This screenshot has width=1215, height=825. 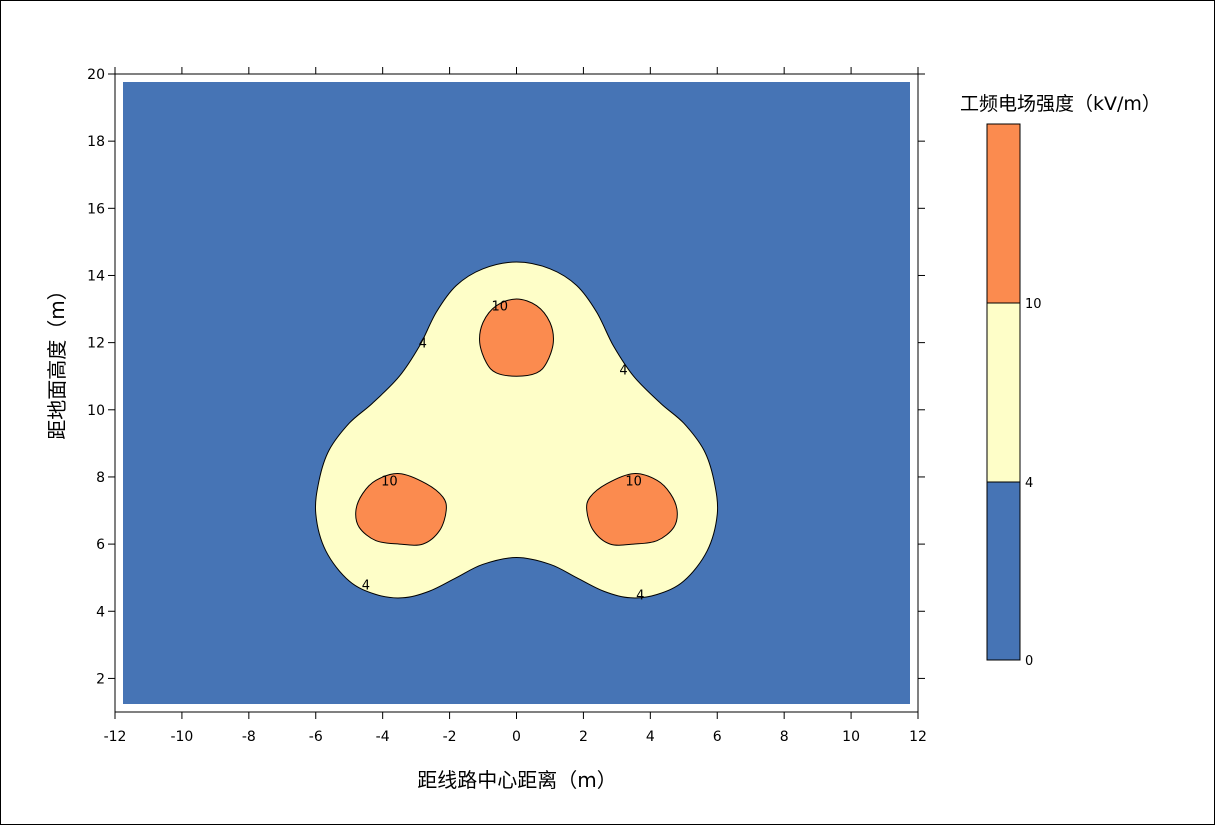 What do you see at coordinates (583, 737) in the screenshot?
I see `x-tick-label: 2` at bounding box center [583, 737].